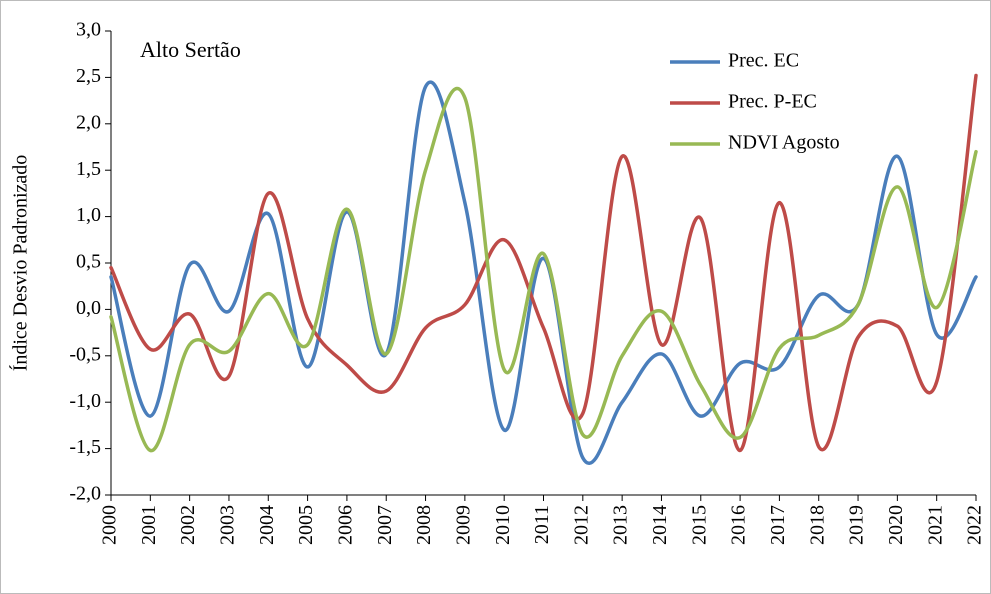 The image size is (991, 594). I want to click on x-tick-label: 2021, so click(935, 525).